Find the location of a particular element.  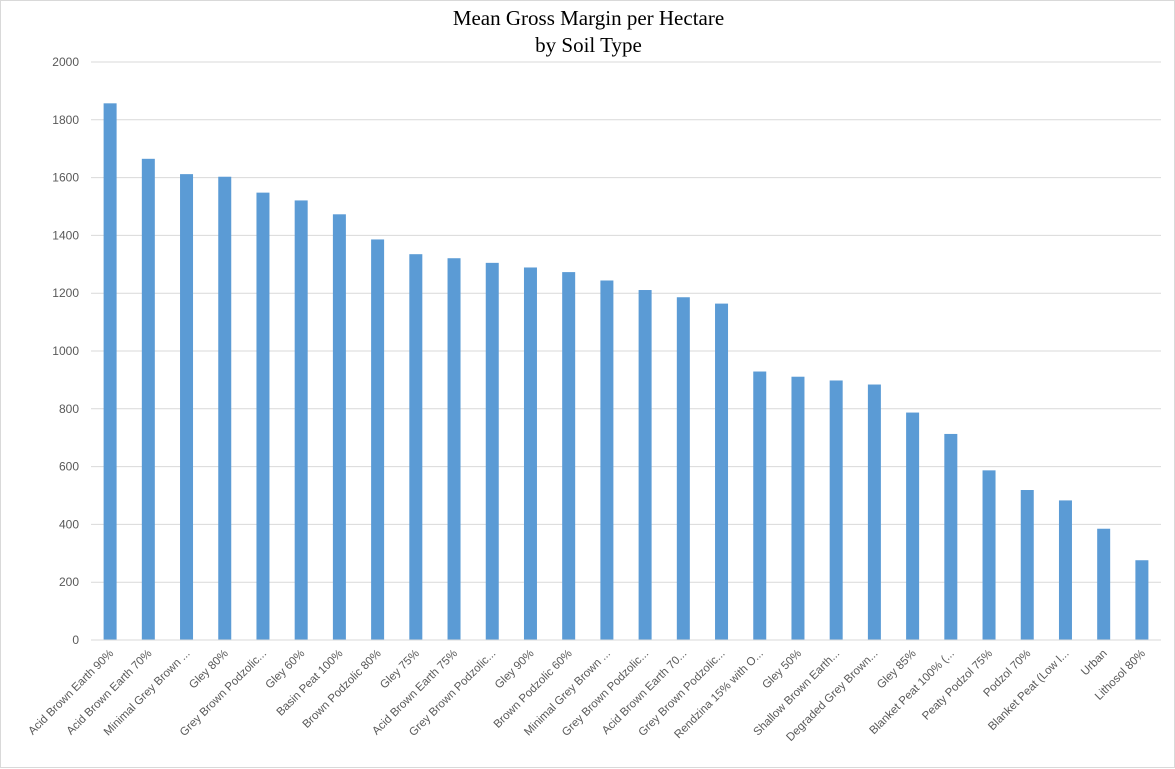

y-tick-label: 600 is located at coordinates (69, 467).